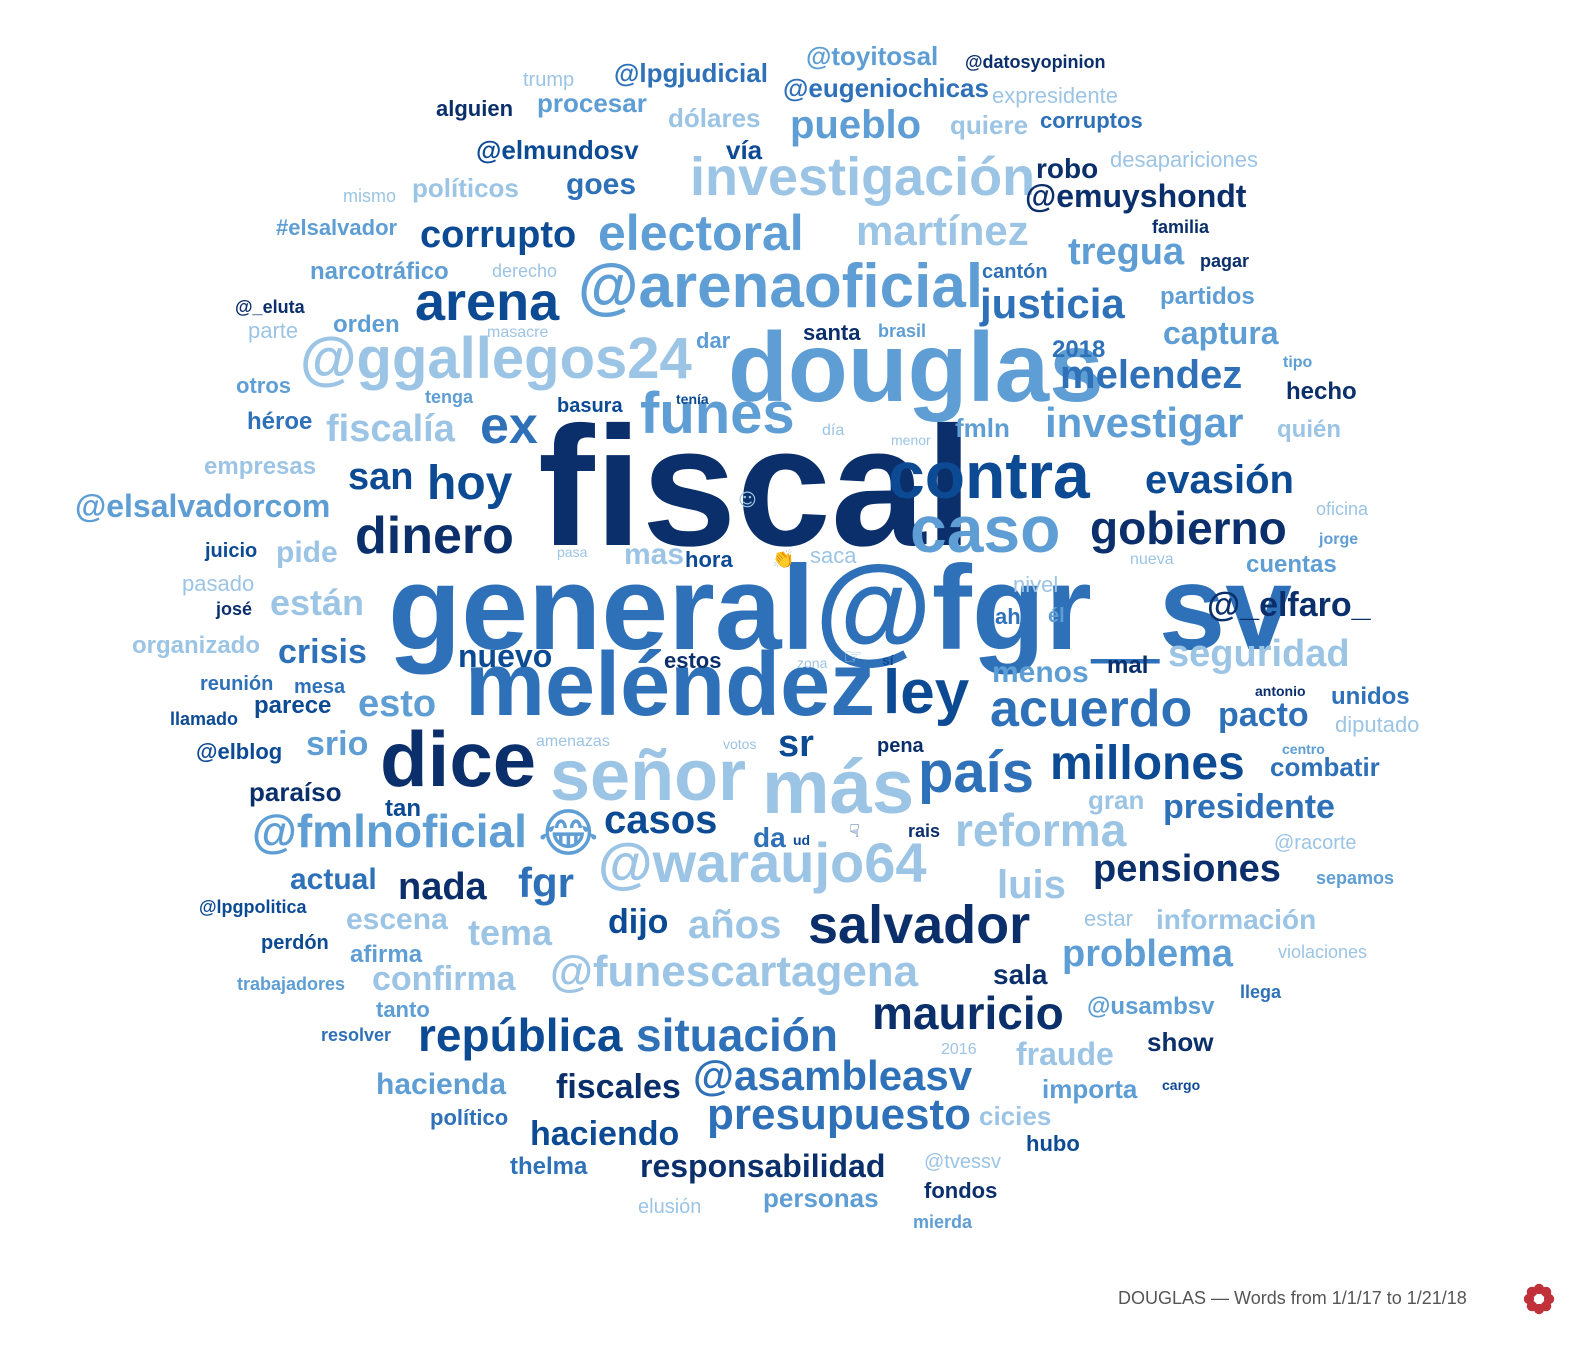  Describe the element at coordinates (1151, 1006) in the screenshot. I see `cloud-word-usambsv: @usambsv` at that location.